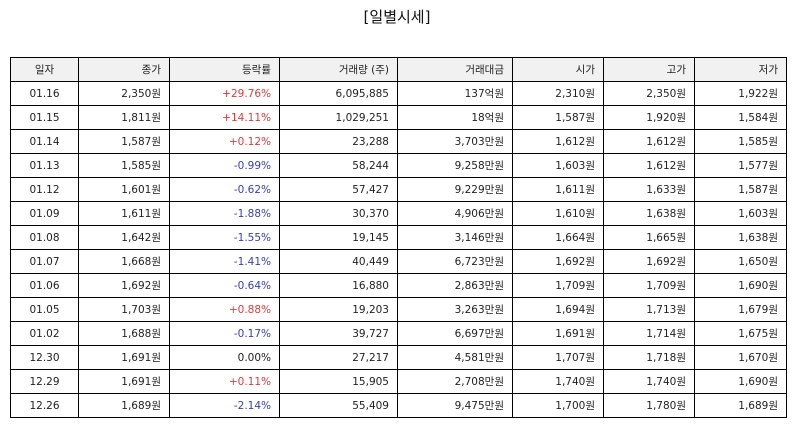 The height and width of the screenshot is (425, 794). Describe the element at coordinates (455, 309) in the screenshot. I see `cell-amount: 3,263만원` at that location.